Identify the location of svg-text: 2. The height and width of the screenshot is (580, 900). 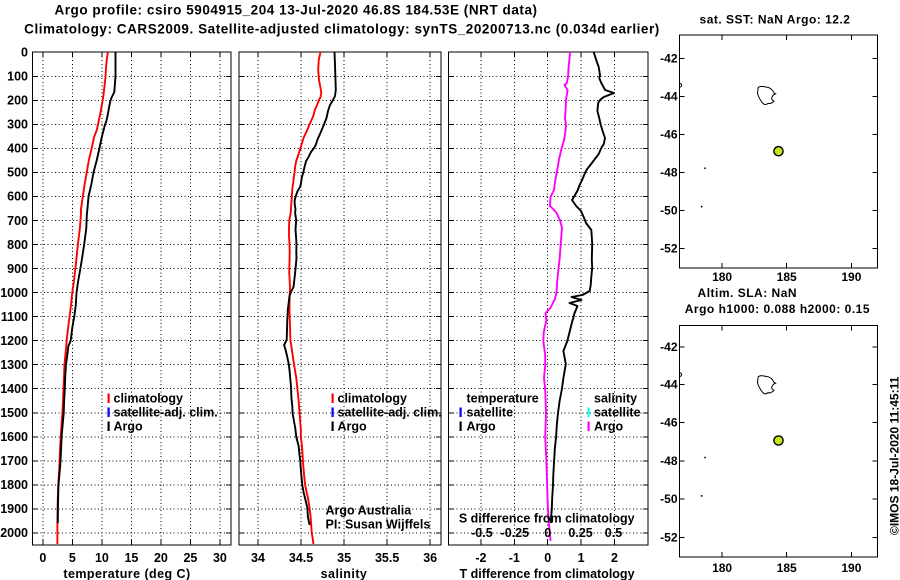
(614, 558).